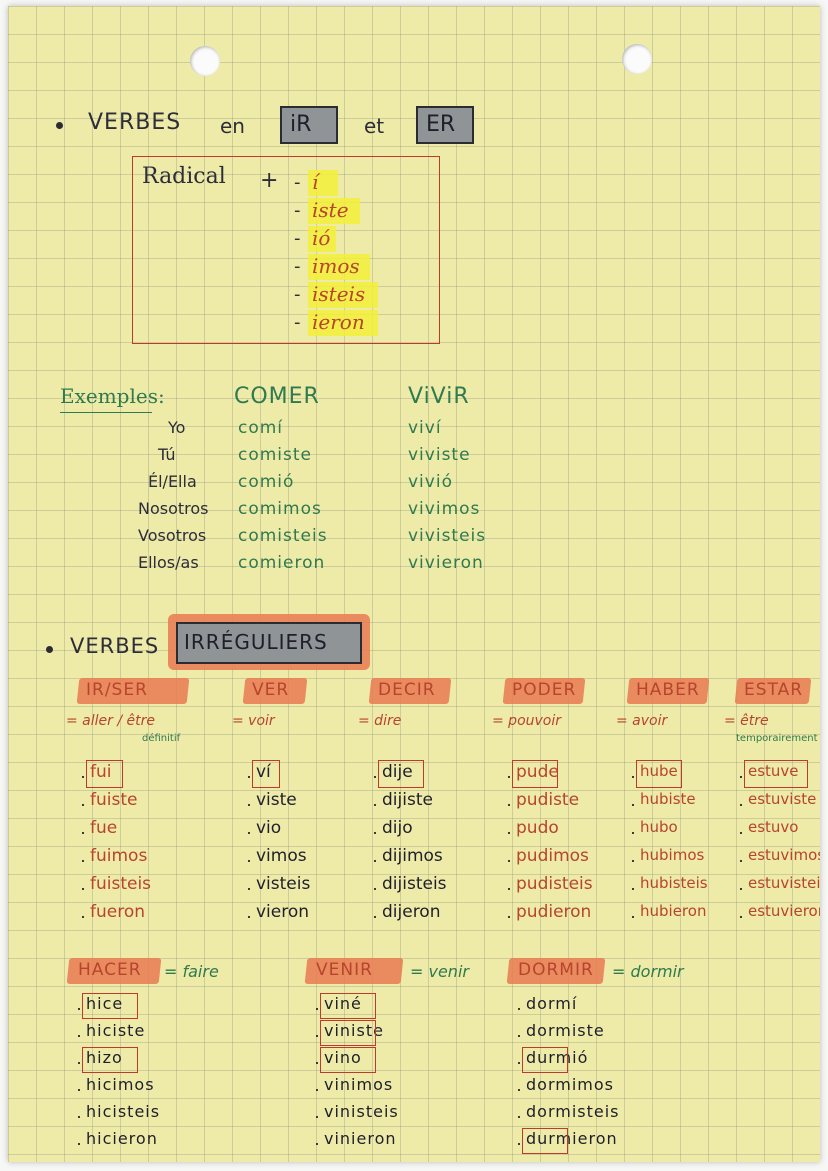 The width and height of the screenshot is (828, 1171). Describe the element at coordinates (537, 772) in the screenshot. I see `conjugated-form: pude` at that location.